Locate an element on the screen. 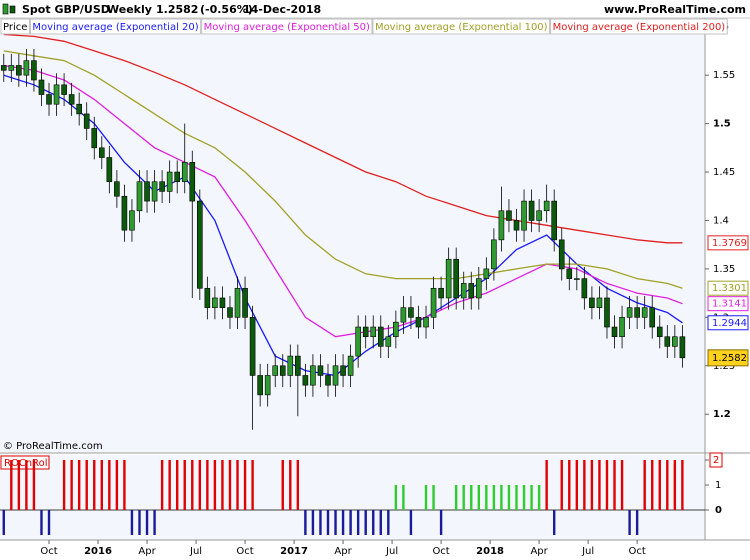 The height and width of the screenshot is (560, 750). y-tick-label: 1.45 is located at coordinates (724, 172).